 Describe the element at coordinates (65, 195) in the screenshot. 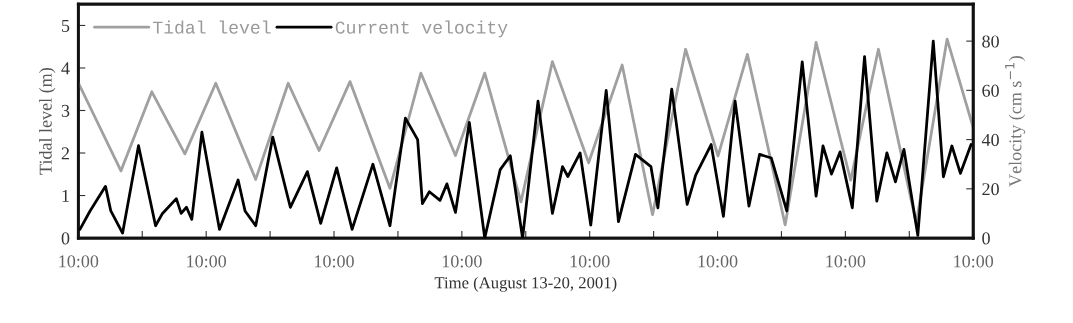

I see `y-tick-label: 1` at that location.